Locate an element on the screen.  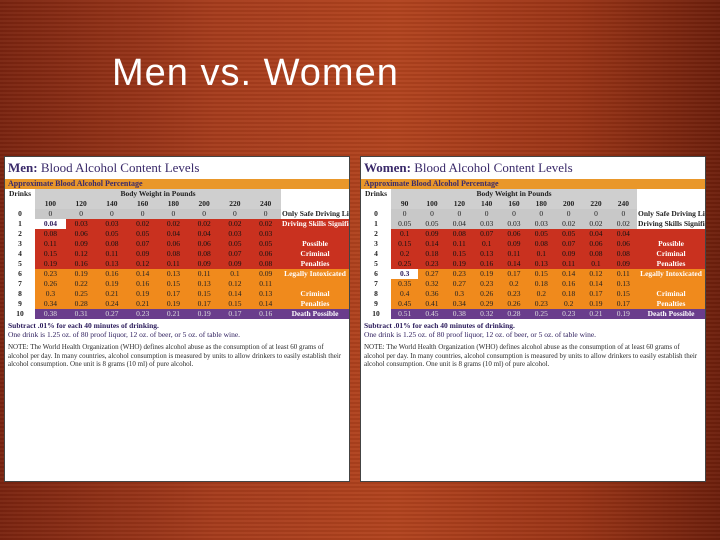
women-weight-220: 220 is located at coordinates (596, 204).